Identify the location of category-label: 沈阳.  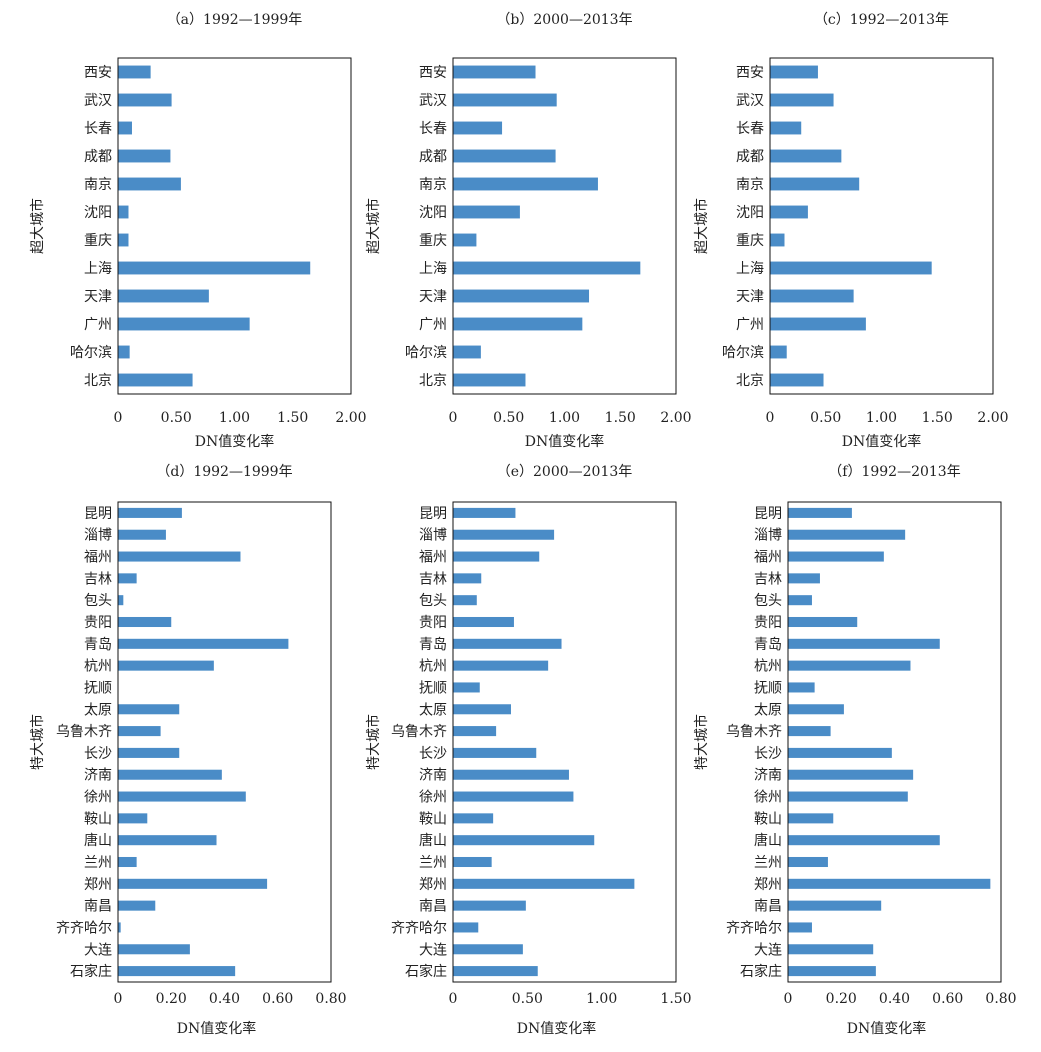
(750, 213).